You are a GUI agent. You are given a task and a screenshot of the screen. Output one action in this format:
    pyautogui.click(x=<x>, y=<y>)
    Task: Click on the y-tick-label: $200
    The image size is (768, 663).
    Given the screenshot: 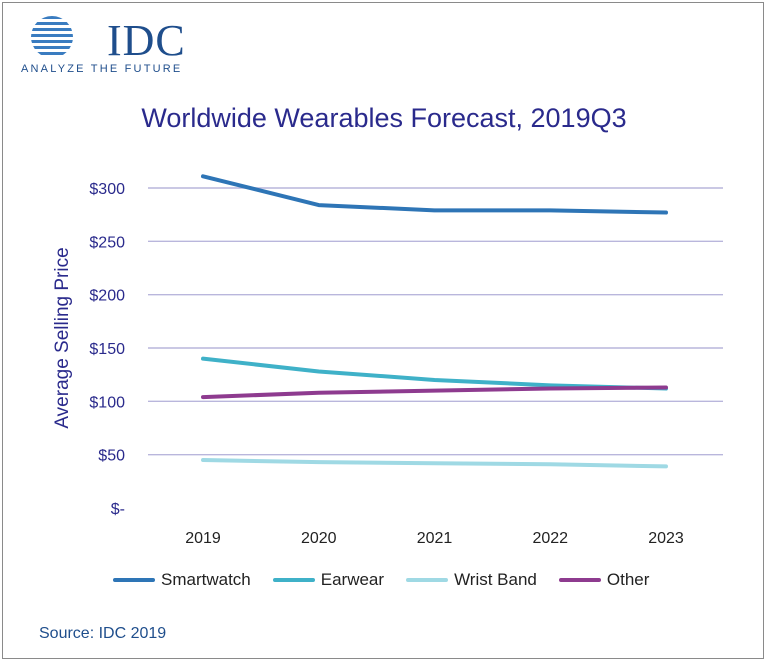 What is the action you would take?
    pyautogui.click(x=107, y=296)
    